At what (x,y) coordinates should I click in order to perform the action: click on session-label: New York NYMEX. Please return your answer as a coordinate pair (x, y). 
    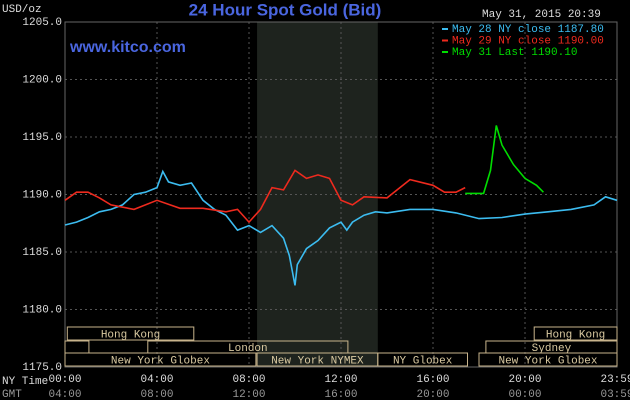
    Looking at the image, I should click on (317, 361).